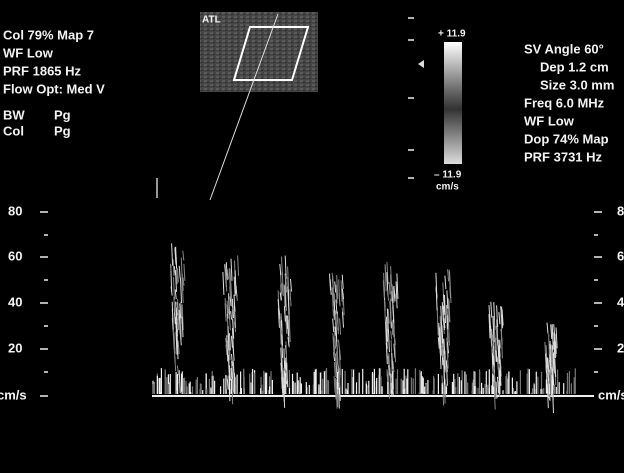 Image resolution: width=624 pixels, height=473 pixels. Describe the element at coordinates (62, 114) in the screenshot. I see `setting-cell: Pg` at that location.